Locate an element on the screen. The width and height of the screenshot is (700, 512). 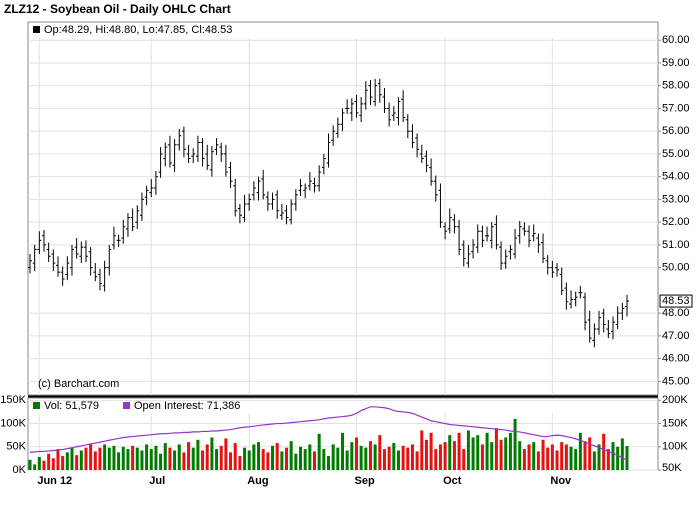
y-tick-label: 51.00 is located at coordinates (676, 245).